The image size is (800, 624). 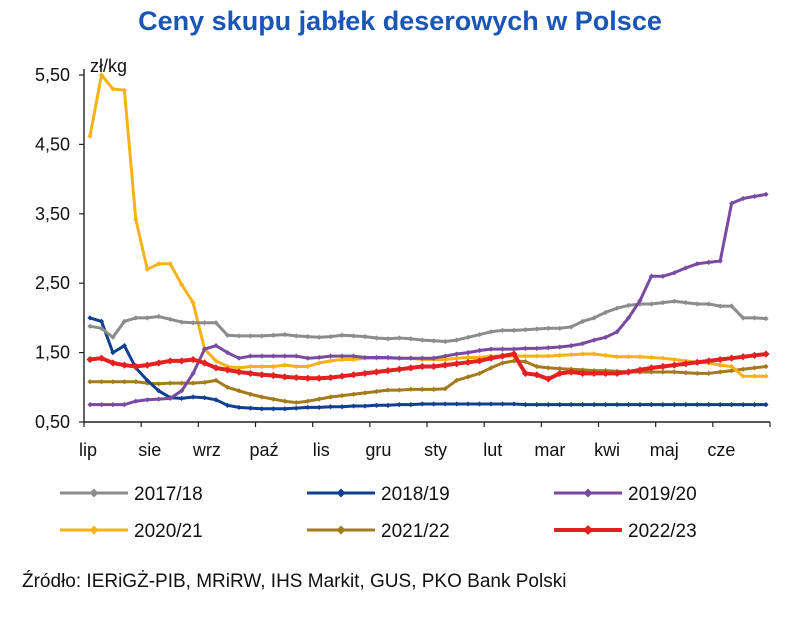 What do you see at coordinates (52, 422) in the screenshot?
I see `y-tick-label: 0,50` at bounding box center [52, 422].